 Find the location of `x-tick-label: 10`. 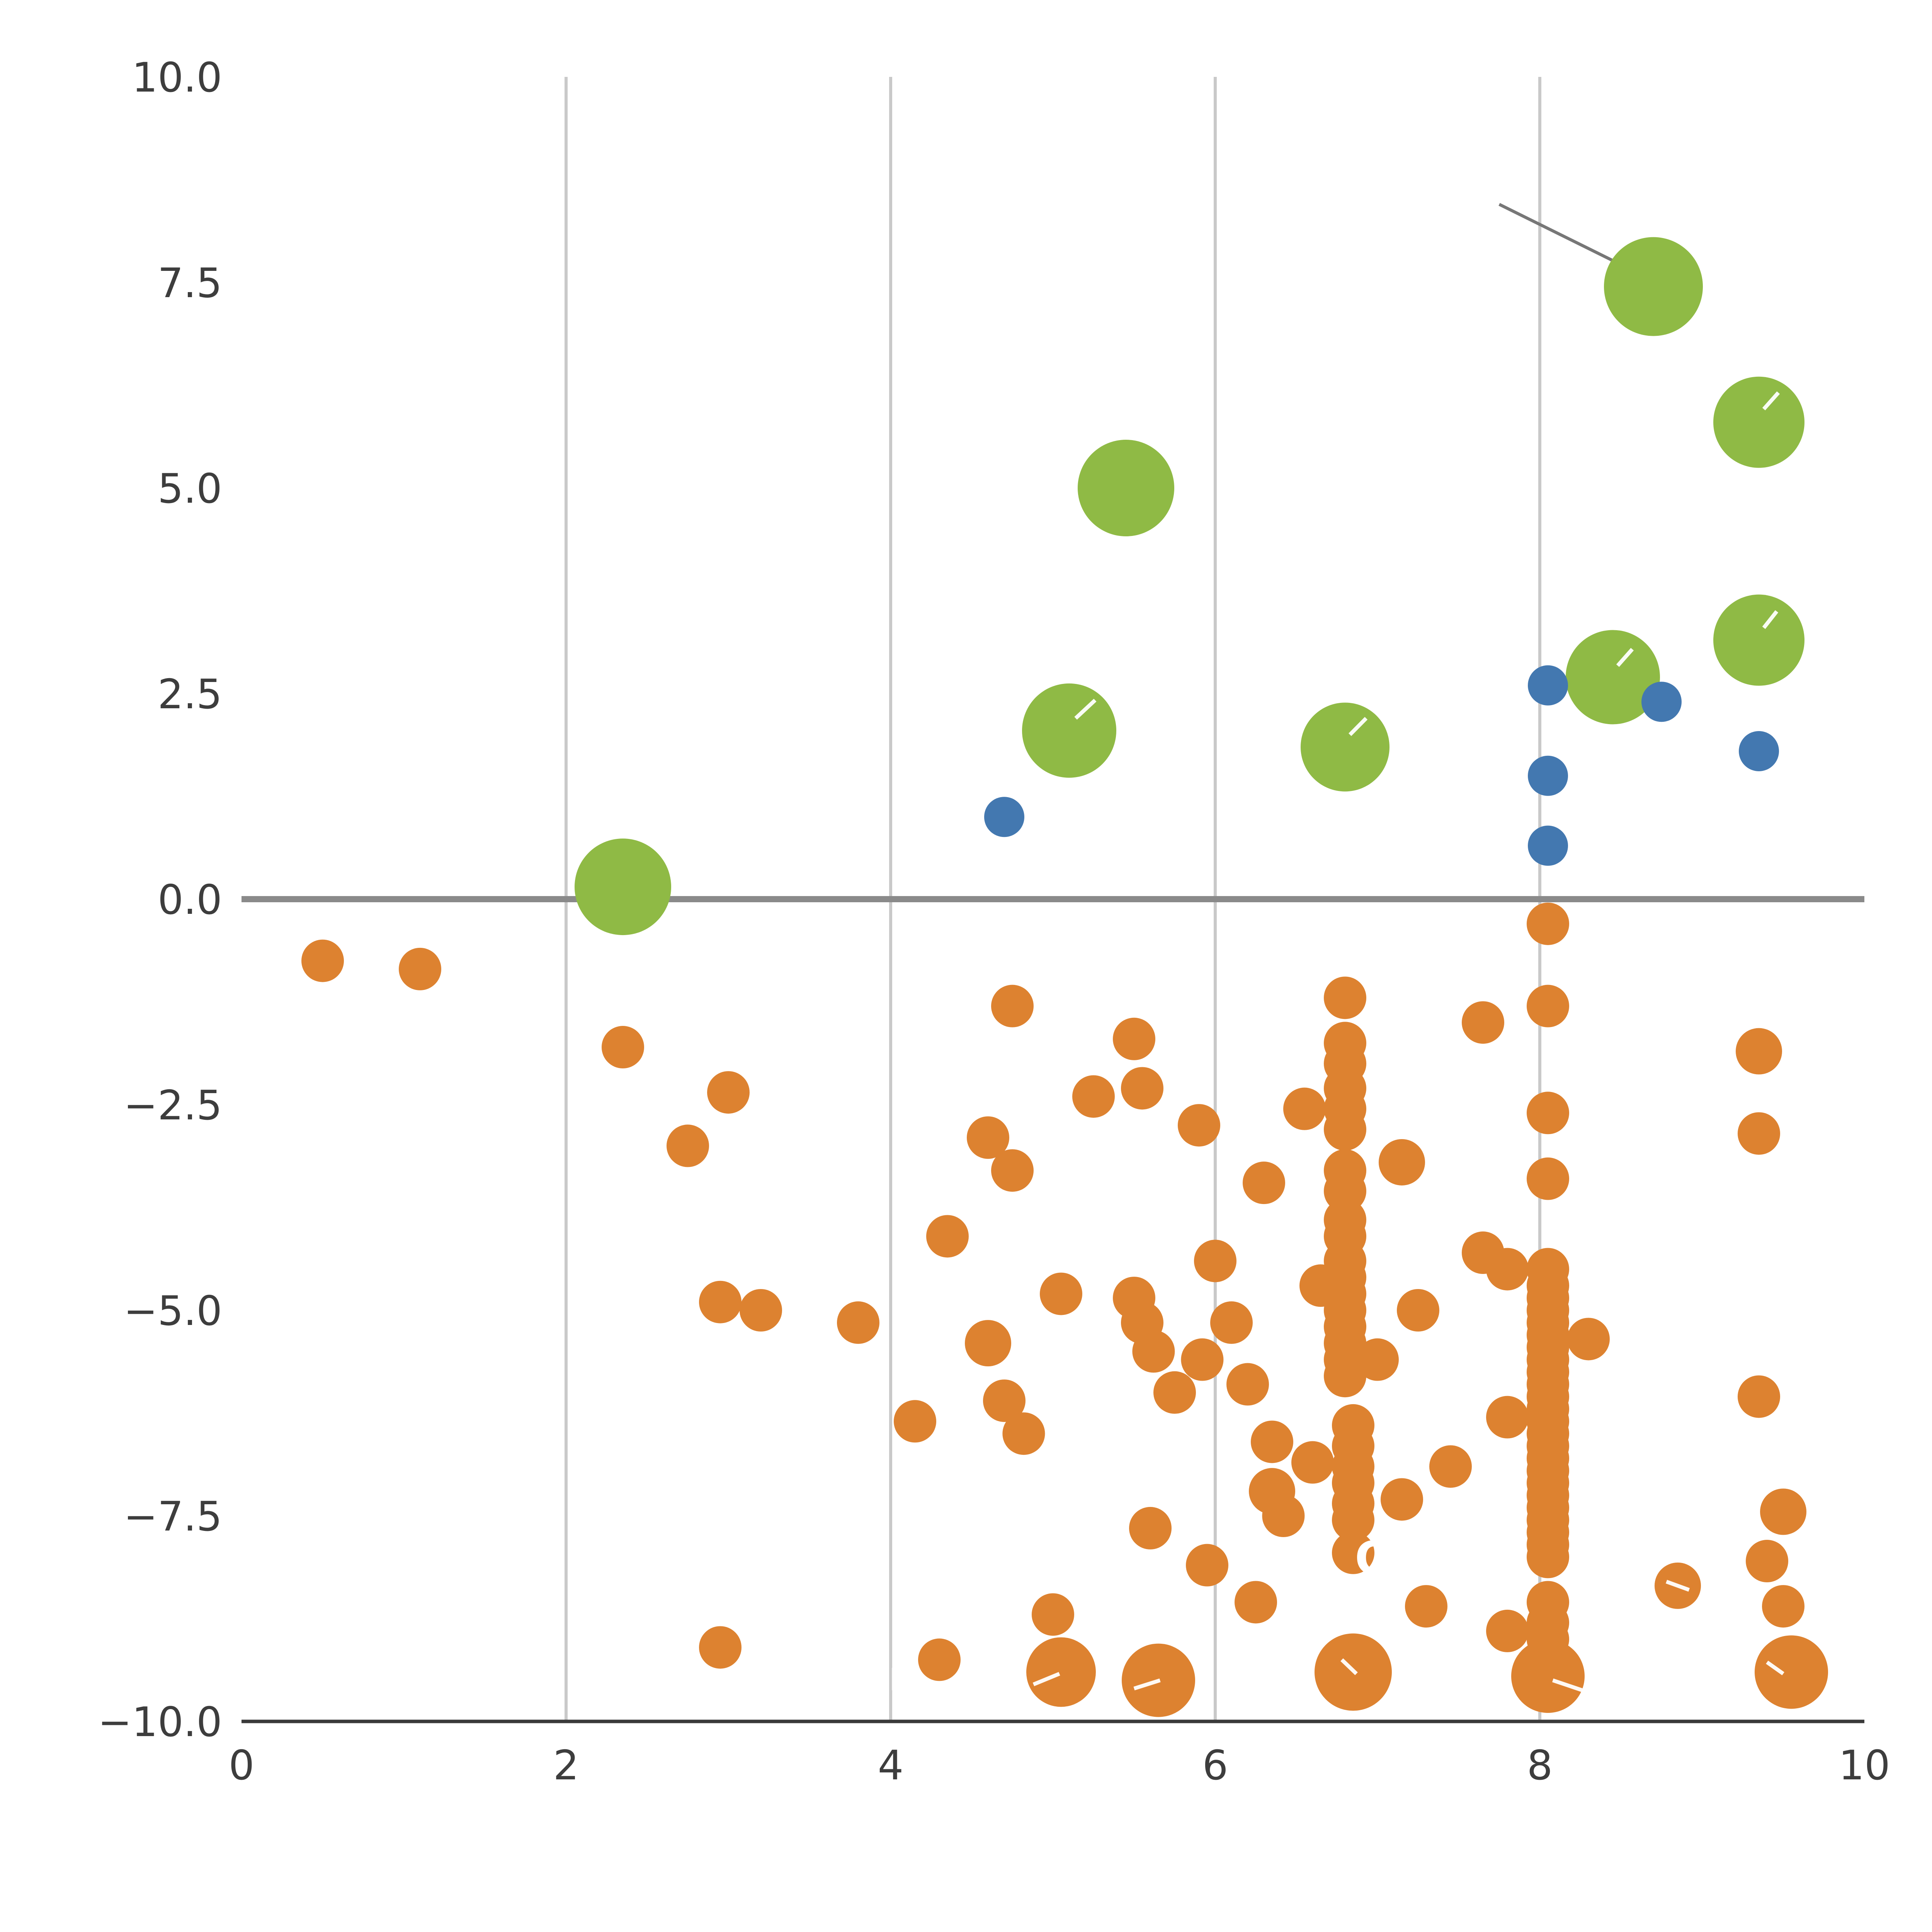

x-tick-label: 10 is located at coordinates (1864, 1766).